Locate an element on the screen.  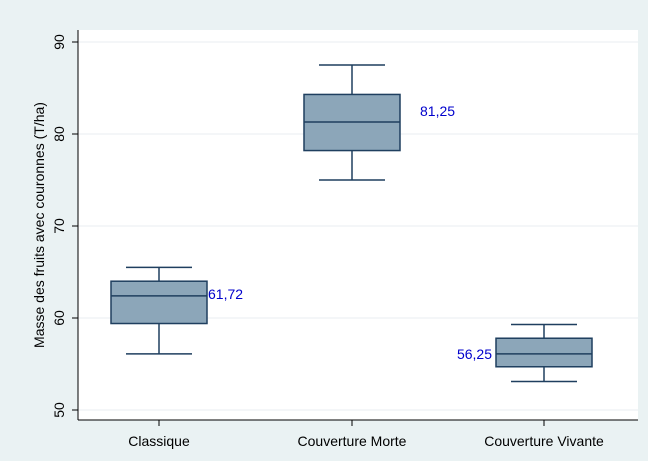
y-tick-label-60: 60 is located at coordinates (59, 318).